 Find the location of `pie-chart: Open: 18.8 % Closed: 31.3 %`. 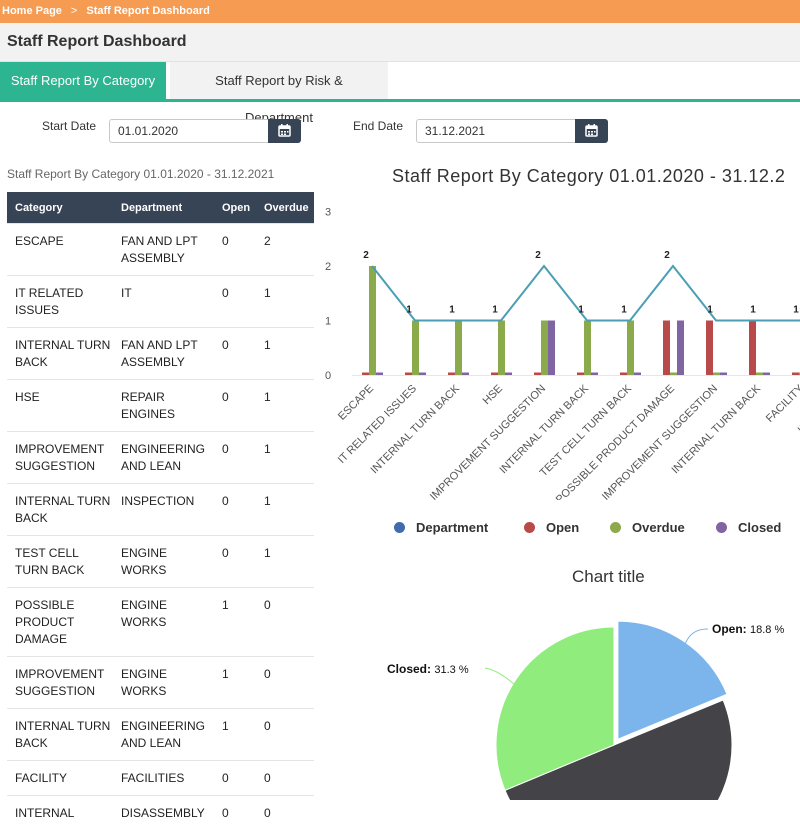

pie-chart: Open: 18.8 % Closed: 31.3 % is located at coordinates (590, 705).